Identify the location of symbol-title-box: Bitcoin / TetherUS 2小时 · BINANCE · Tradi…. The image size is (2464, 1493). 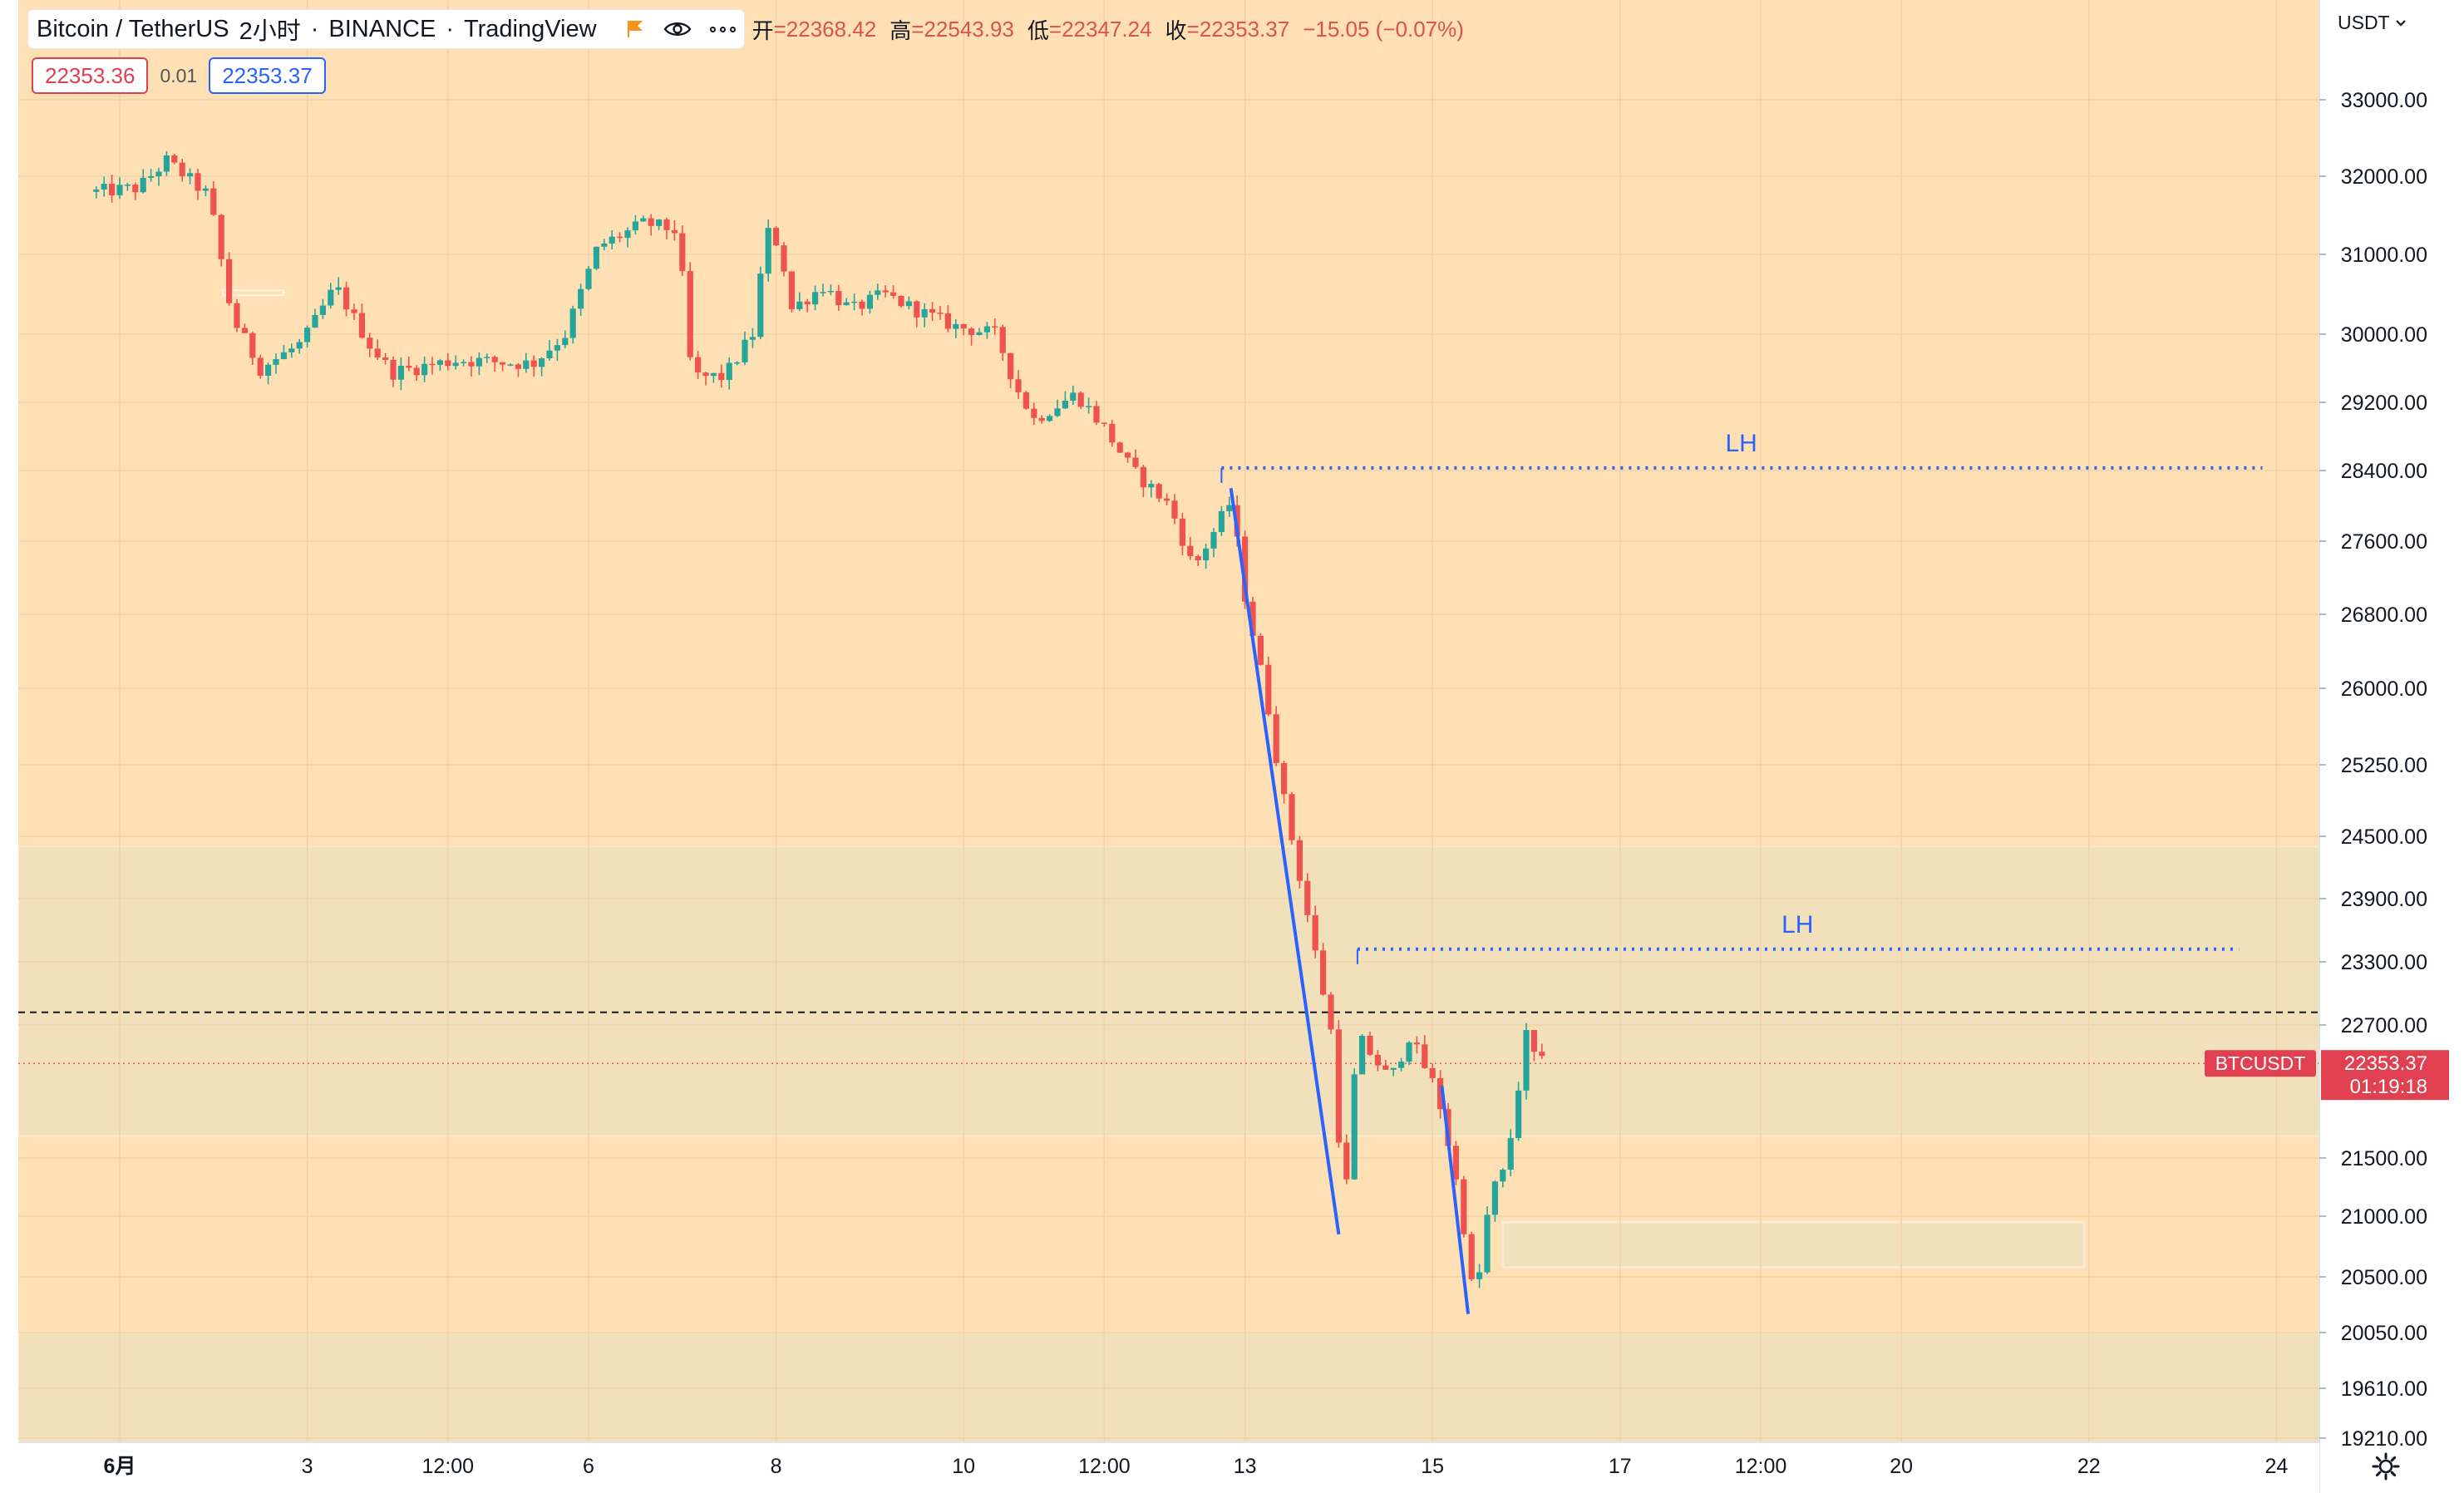
(386, 29).